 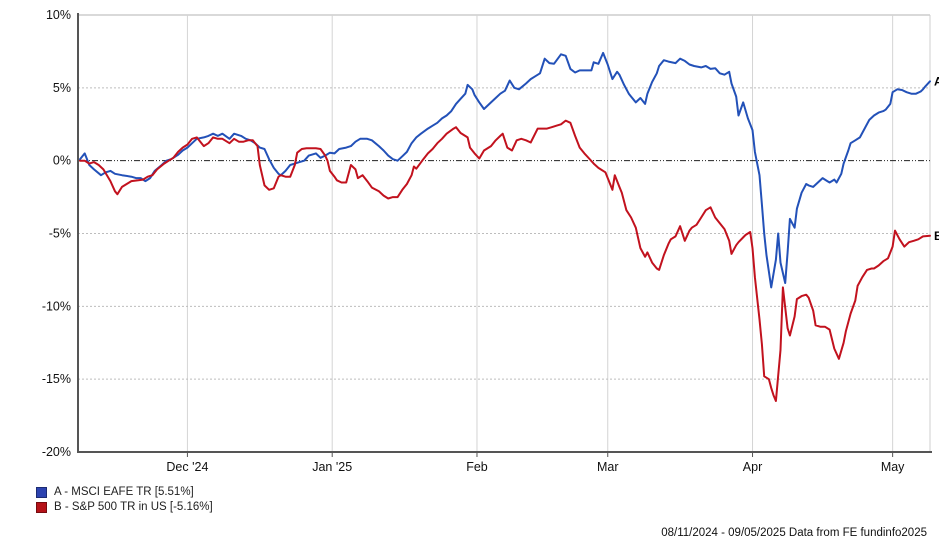 What do you see at coordinates (41, 492) in the screenshot?
I see `series-a-swatch-icon` at bounding box center [41, 492].